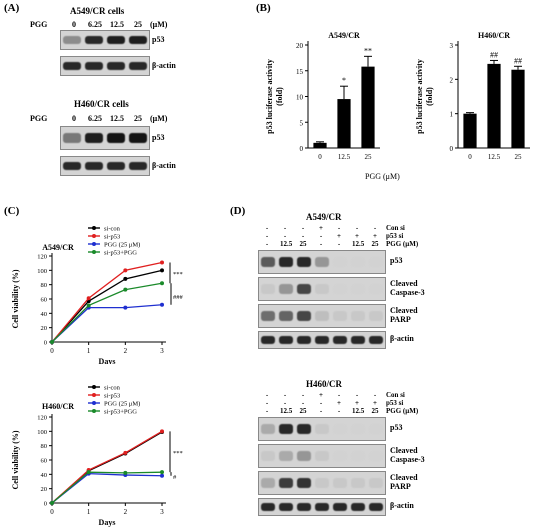 The width and height of the screenshot is (550, 531). I want to click on y-tick-label: 0, so click(45, 504).